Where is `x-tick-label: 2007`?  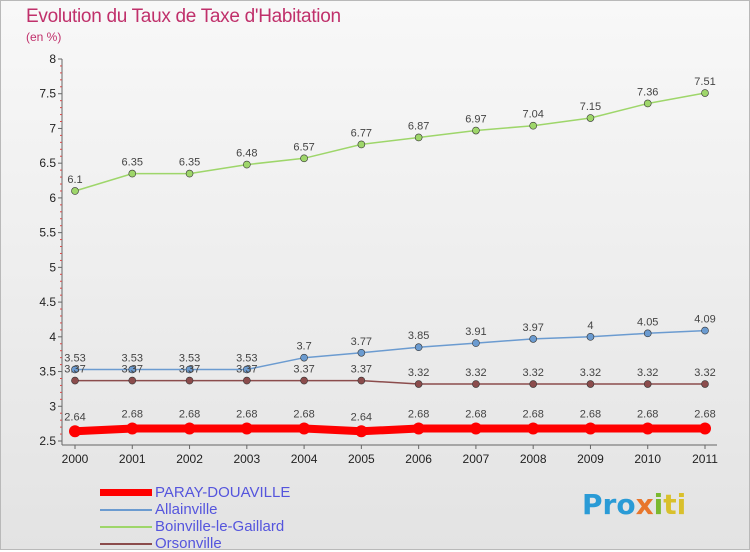 x-tick-label: 2007 is located at coordinates (476, 459).